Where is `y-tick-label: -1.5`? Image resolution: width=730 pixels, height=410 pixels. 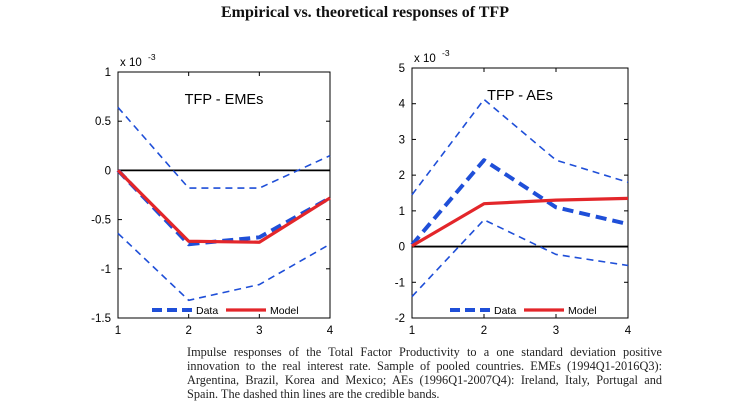 y-tick-label: -1.5 is located at coordinates (101, 319).